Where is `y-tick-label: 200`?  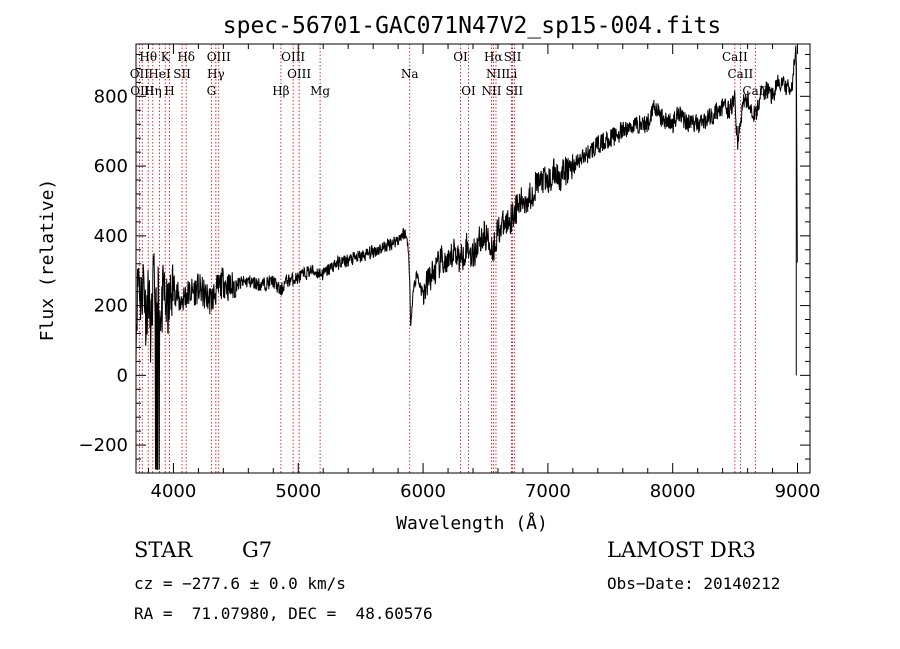
y-tick-label: 200 is located at coordinates (111, 306).